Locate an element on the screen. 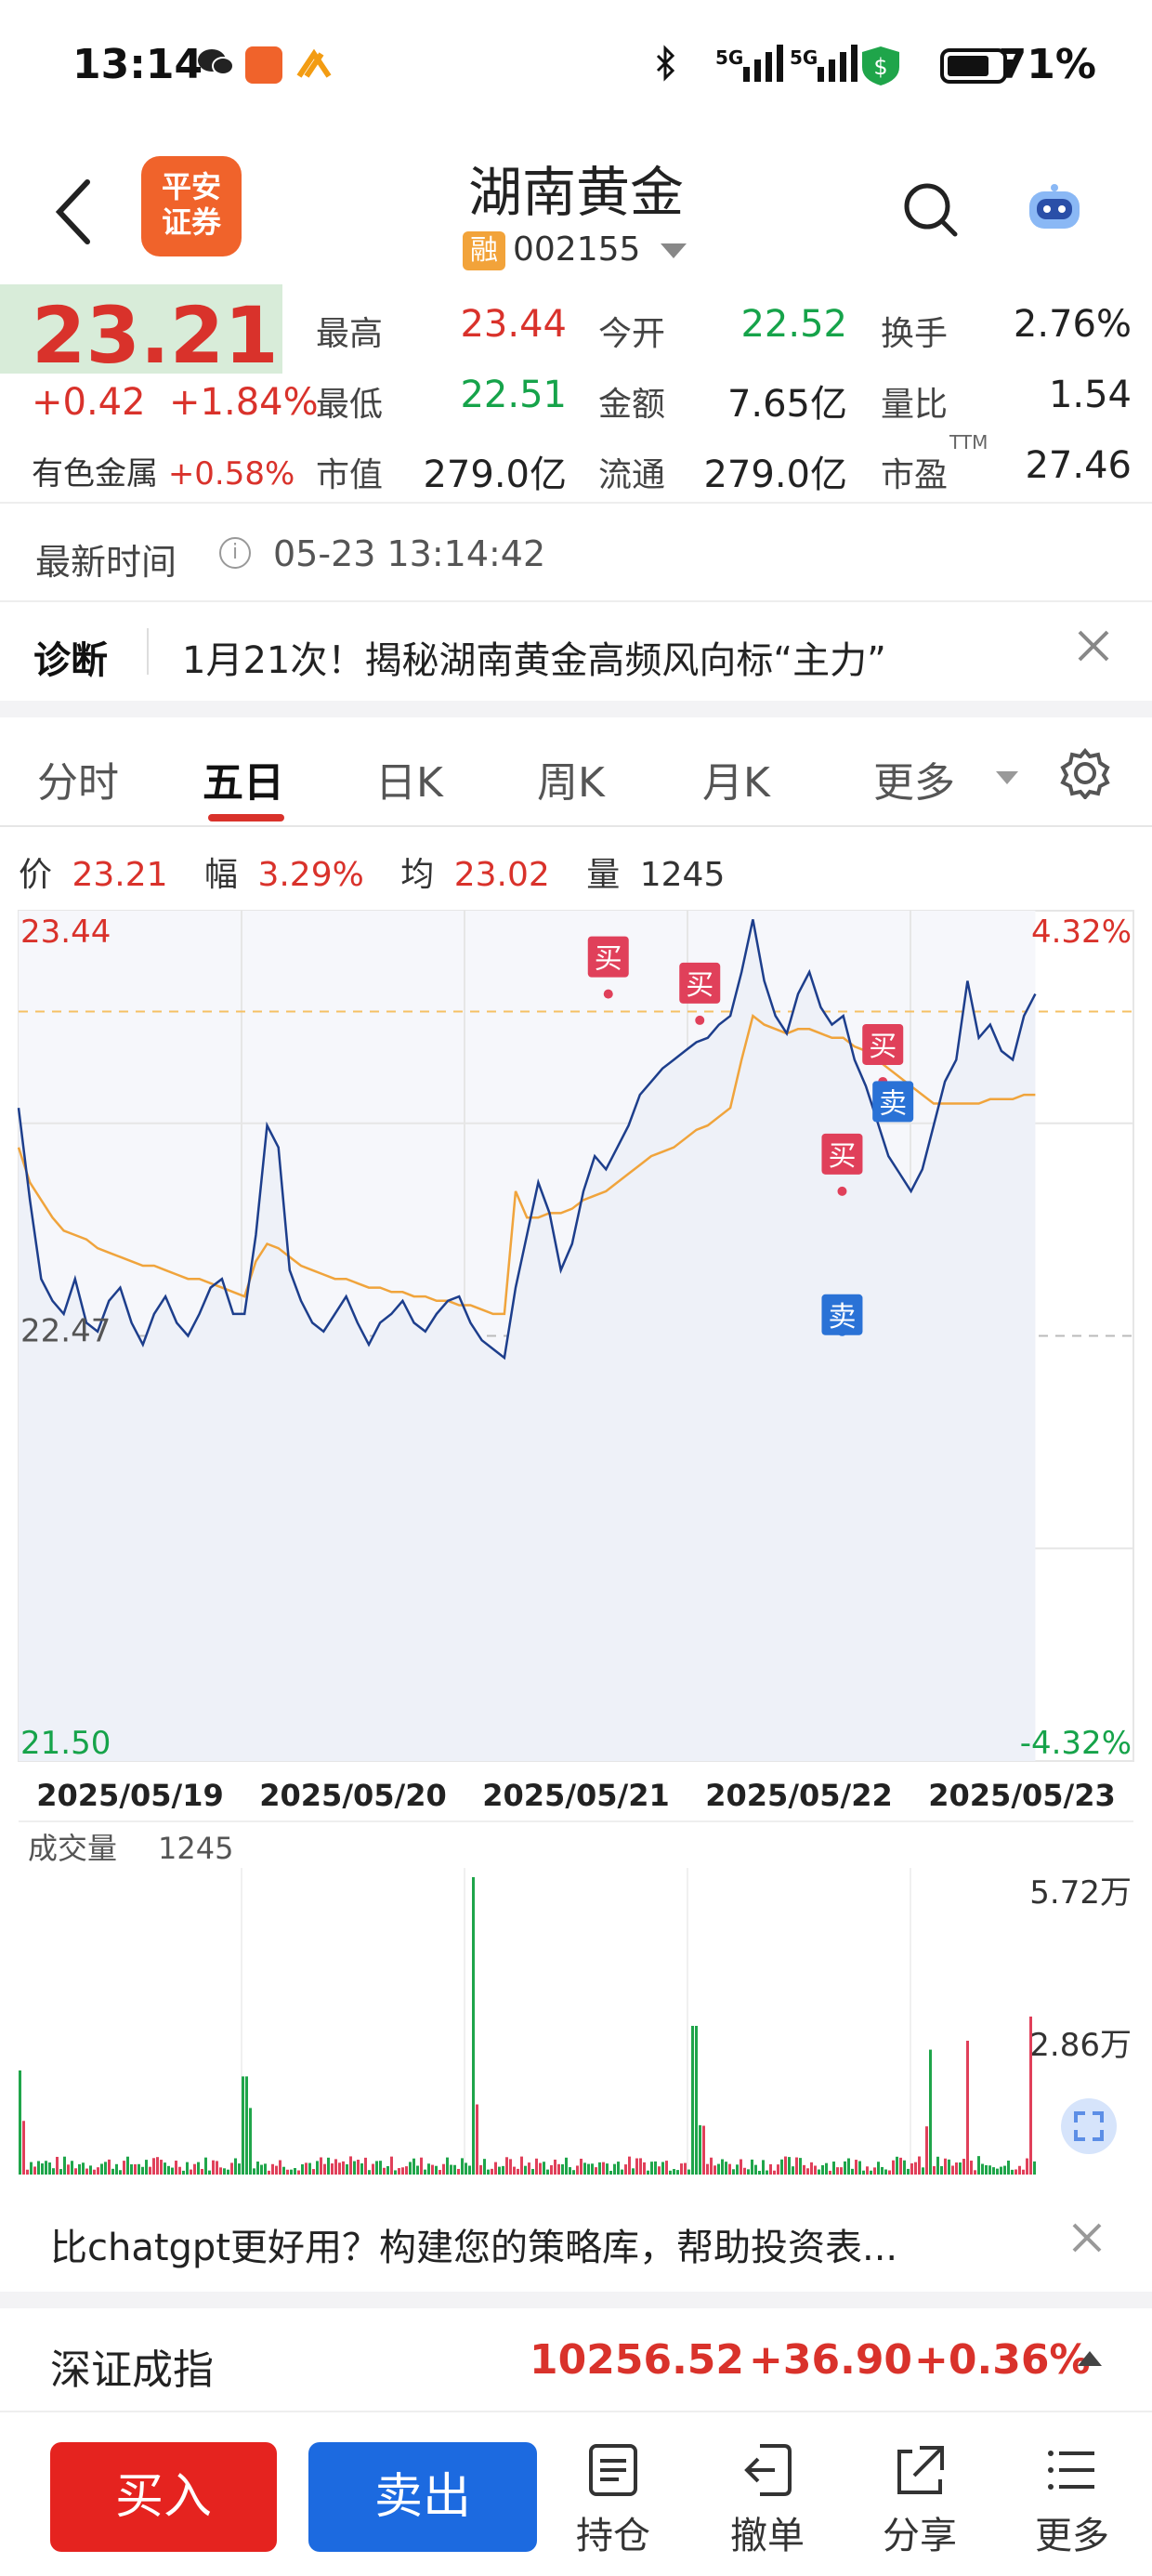  tab-five-day: 五日 is located at coordinates (244, 783).